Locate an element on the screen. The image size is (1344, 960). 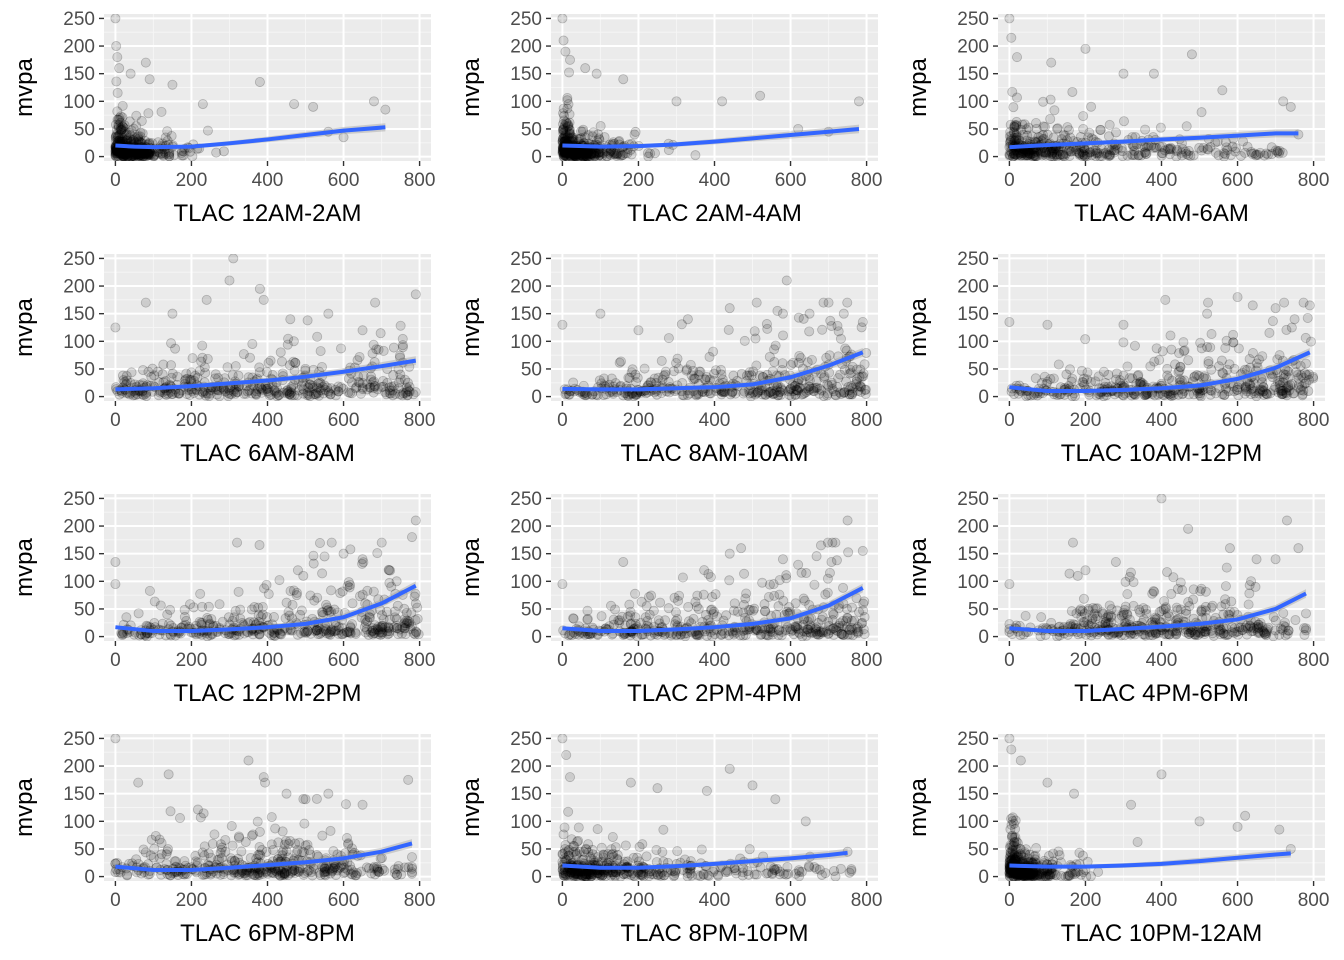
x-tick-label: 200 is located at coordinates (1086, 660).